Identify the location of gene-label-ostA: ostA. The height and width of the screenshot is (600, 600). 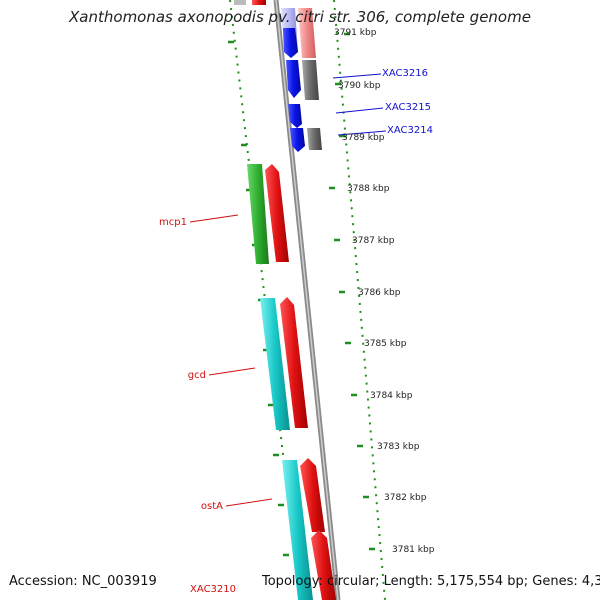
(212, 506).